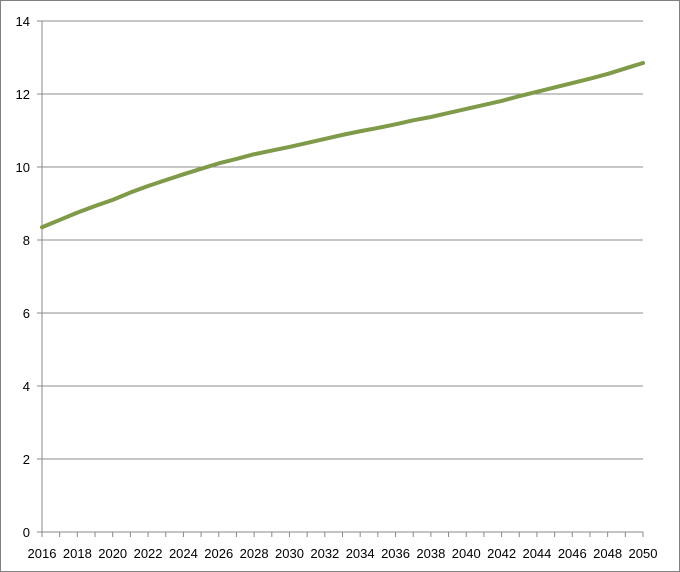 Image resolution: width=680 pixels, height=572 pixels. I want to click on x-tick-label: 2050, so click(643, 553).